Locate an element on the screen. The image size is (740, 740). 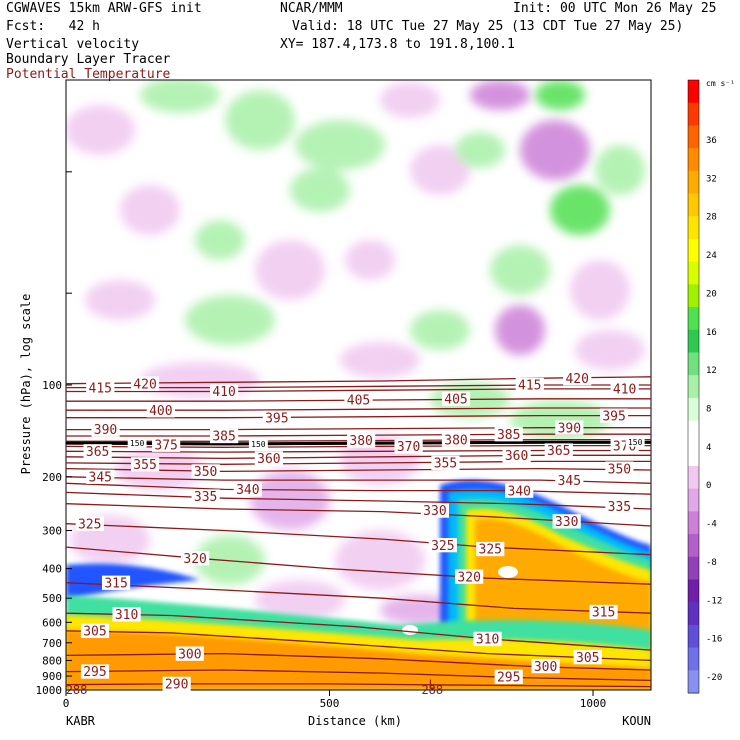
tropopause-label-2: 150 is located at coordinates (635, 442).